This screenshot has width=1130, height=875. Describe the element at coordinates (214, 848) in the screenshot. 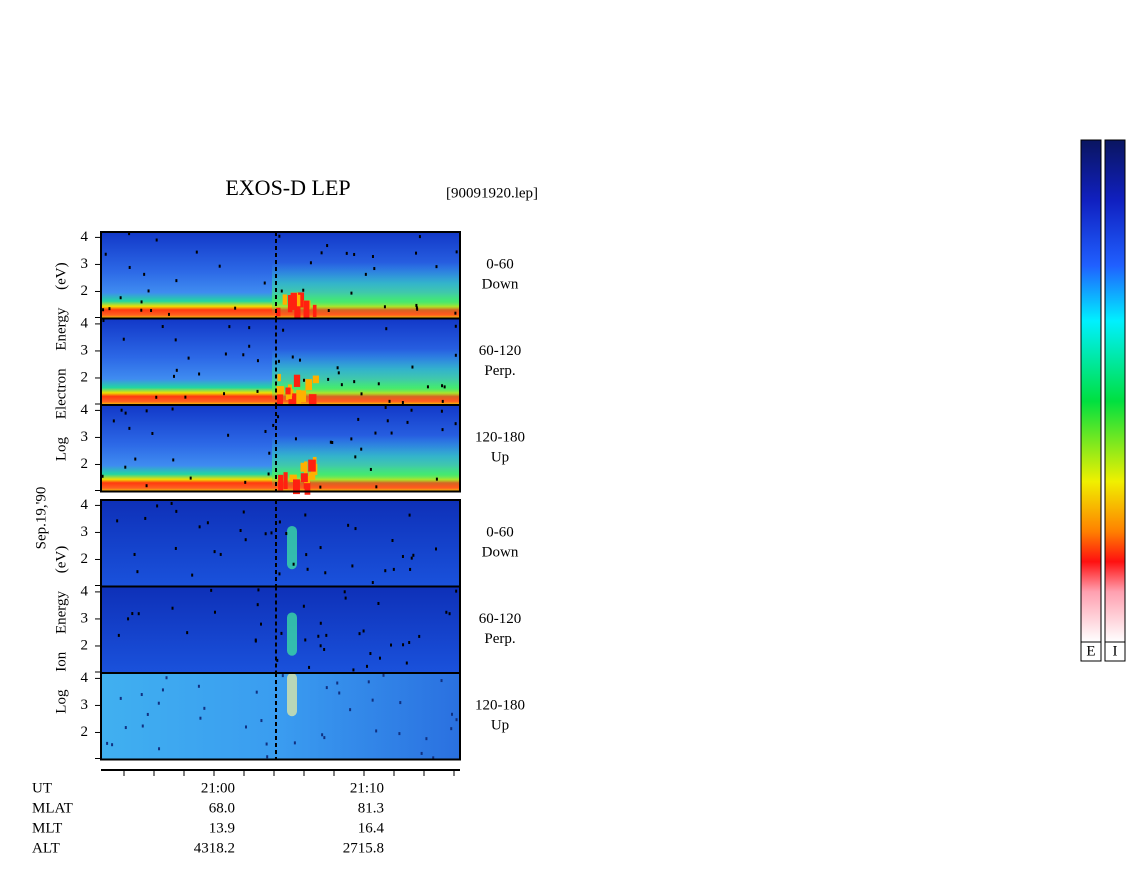

I see `info-value: 4318.2` at that location.